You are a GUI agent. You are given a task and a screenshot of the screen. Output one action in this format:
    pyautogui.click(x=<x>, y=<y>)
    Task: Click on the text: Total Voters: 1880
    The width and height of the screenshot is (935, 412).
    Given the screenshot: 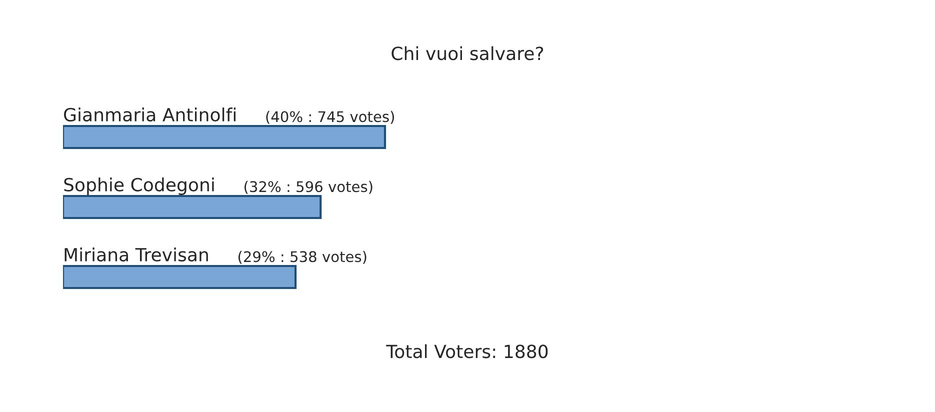 What is the action you would take?
    pyautogui.click(x=467, y=351)
    